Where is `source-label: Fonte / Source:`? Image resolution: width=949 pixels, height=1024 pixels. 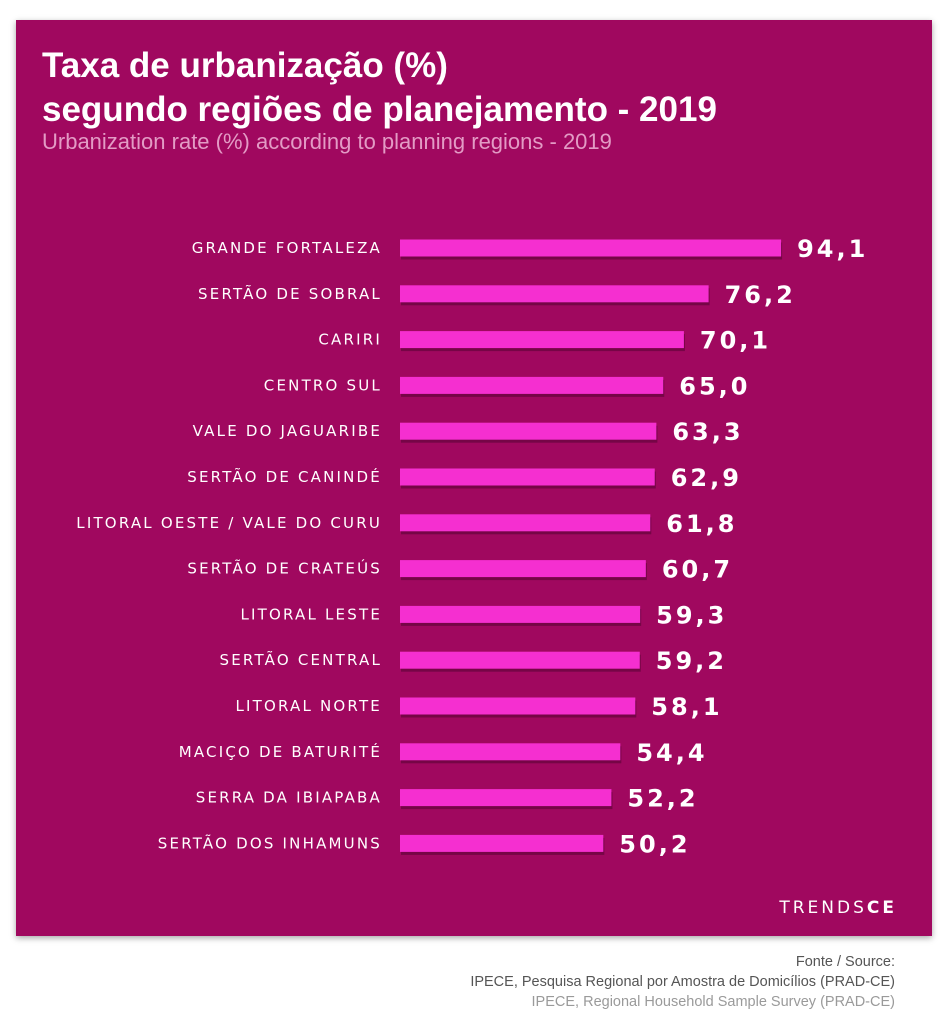 source-label: Fonte / Source: is located at coordinates (845, 962).